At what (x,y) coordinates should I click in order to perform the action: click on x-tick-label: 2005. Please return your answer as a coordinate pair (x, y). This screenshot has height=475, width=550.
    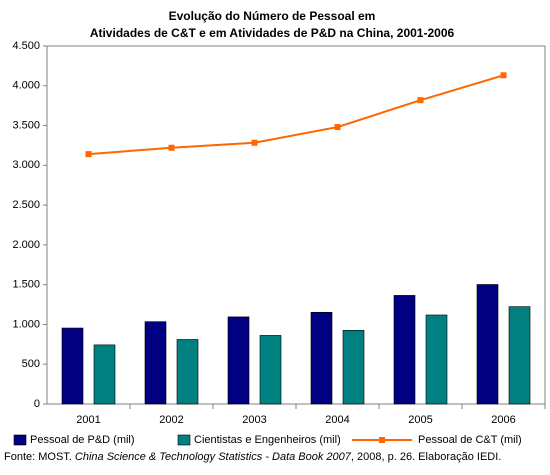
    Looking at the image, I should click on (420, 420).